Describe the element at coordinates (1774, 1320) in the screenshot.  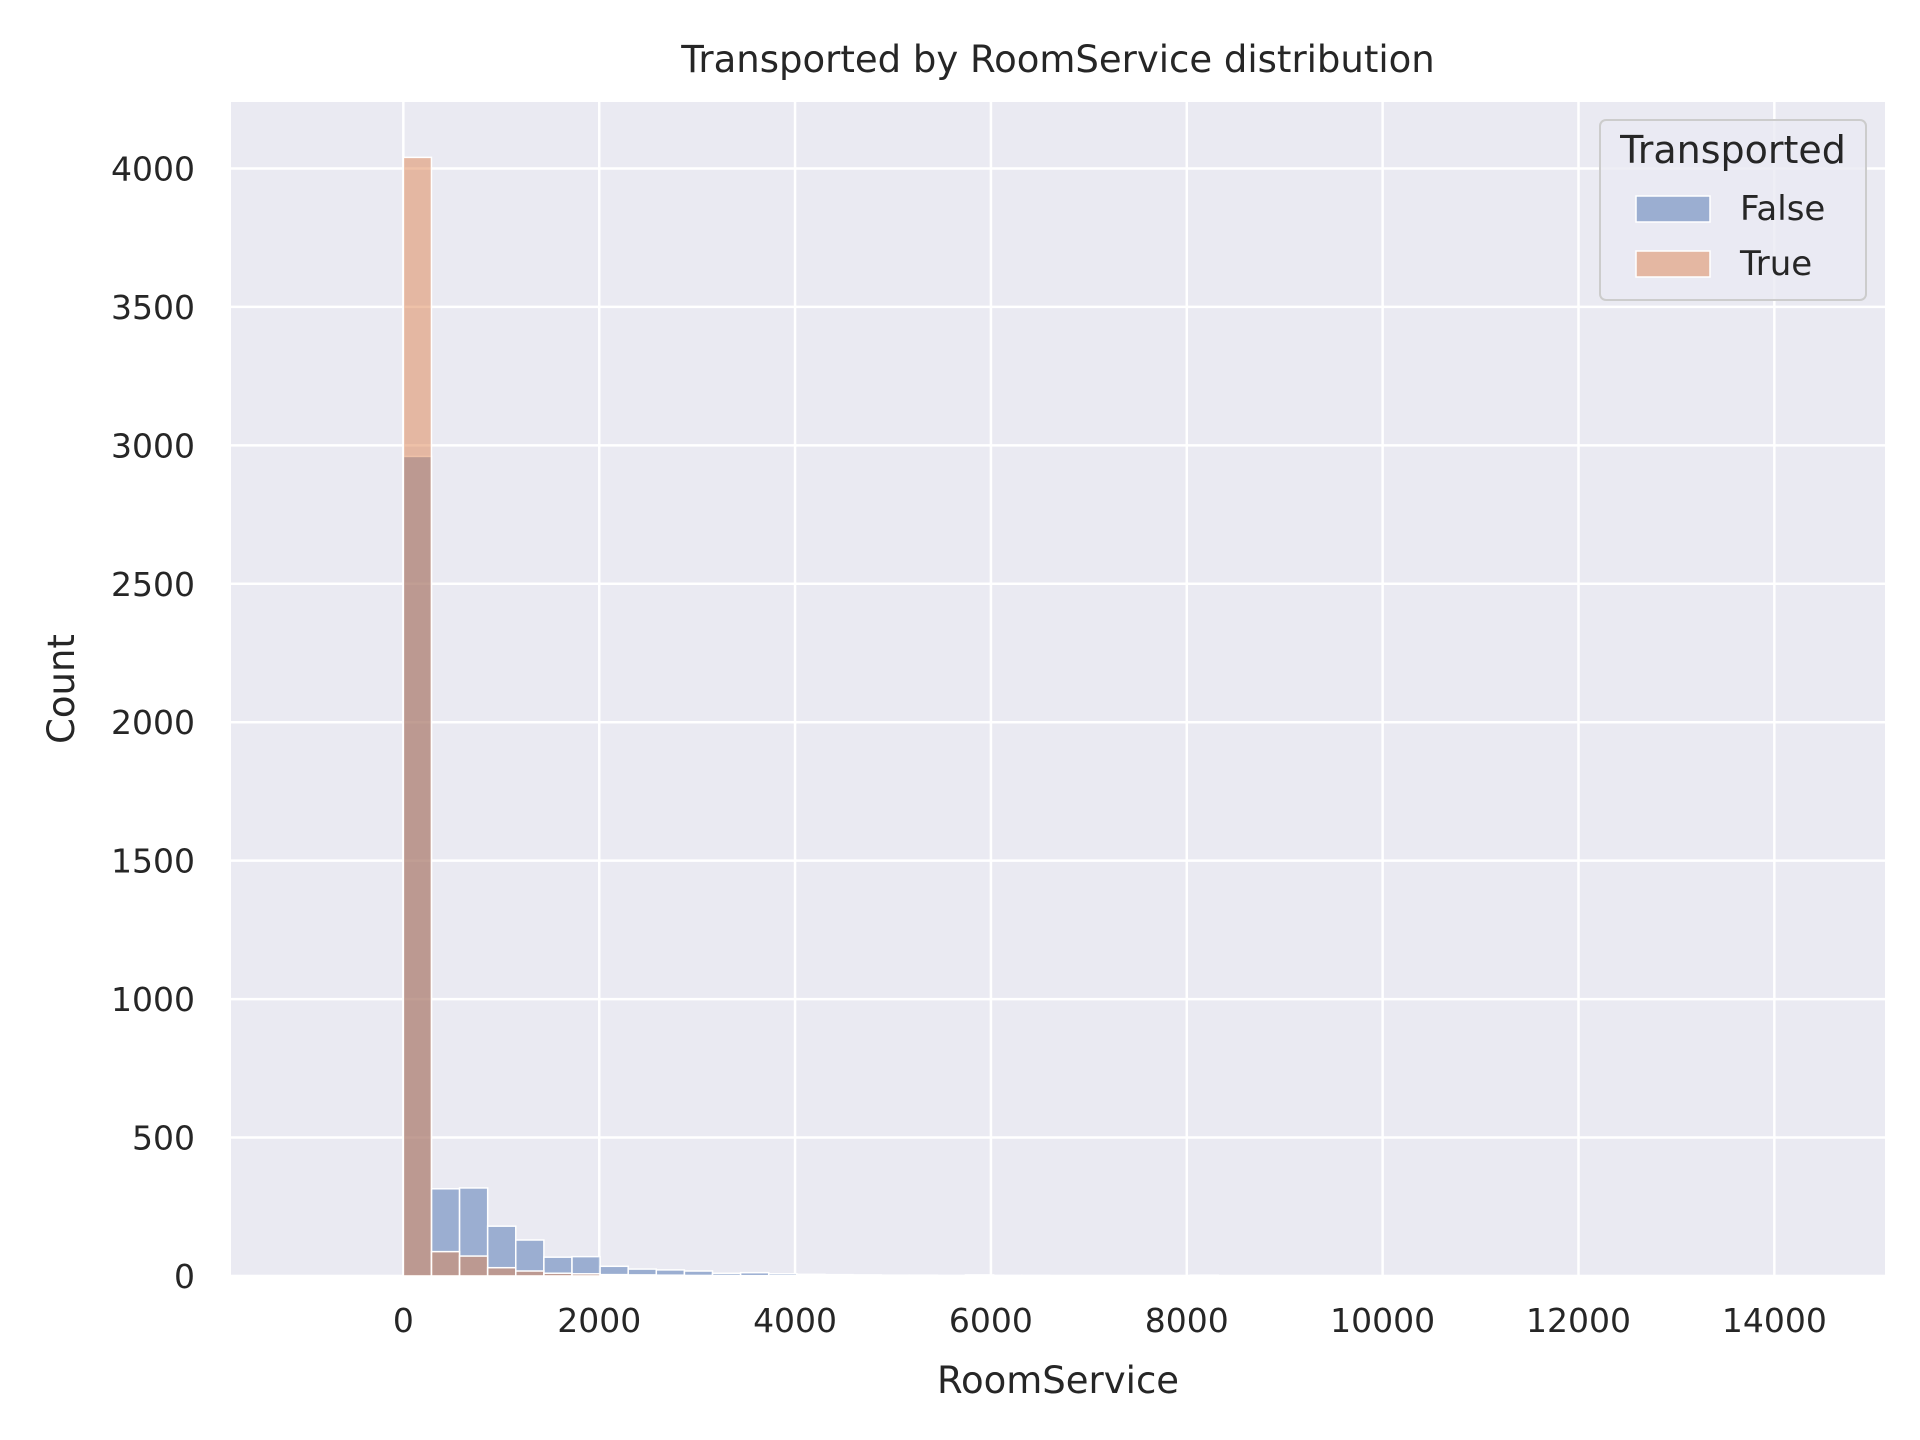
I see `x-tick-label-14000: 14000` at that location.